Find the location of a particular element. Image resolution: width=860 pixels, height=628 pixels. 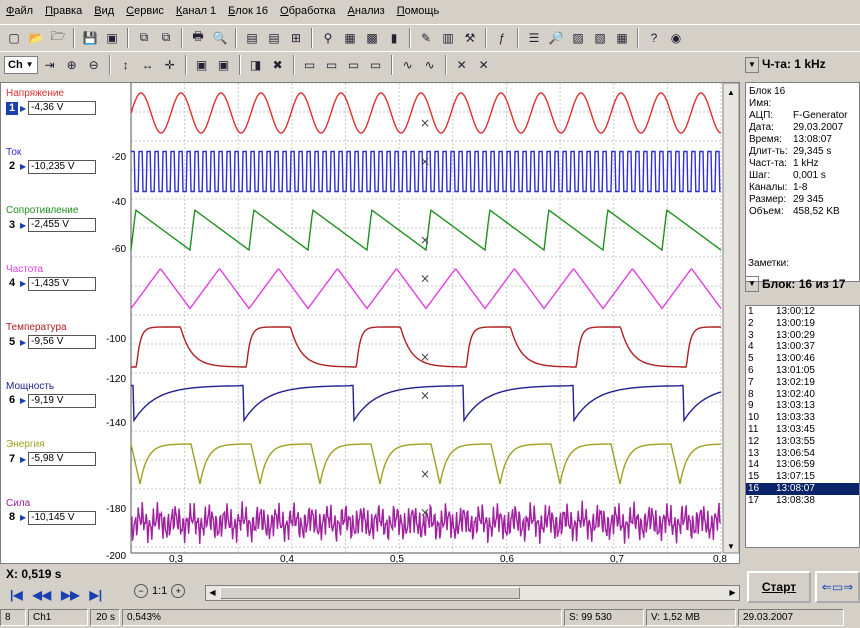

block-list-item: 7 13:02:19 is located at coordinates (802, 383).